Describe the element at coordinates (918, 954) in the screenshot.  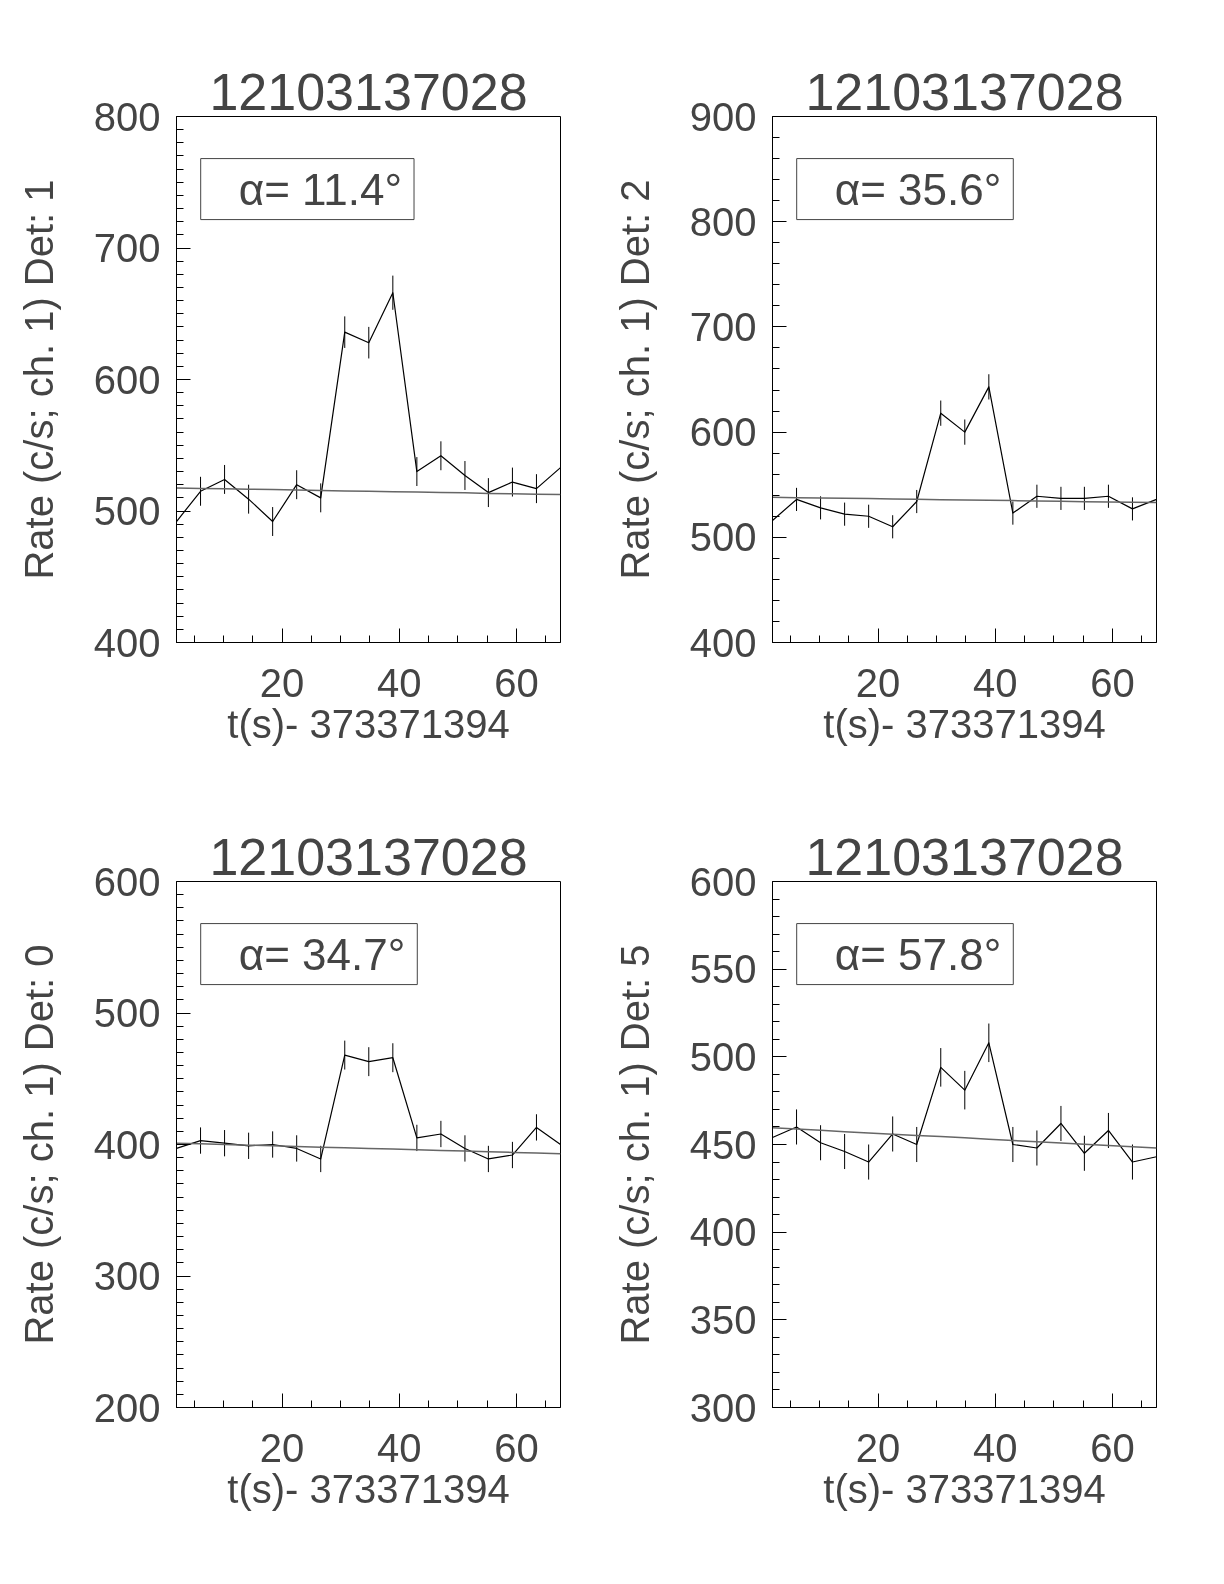
I see `annotation: α= 57.8°` at that location.